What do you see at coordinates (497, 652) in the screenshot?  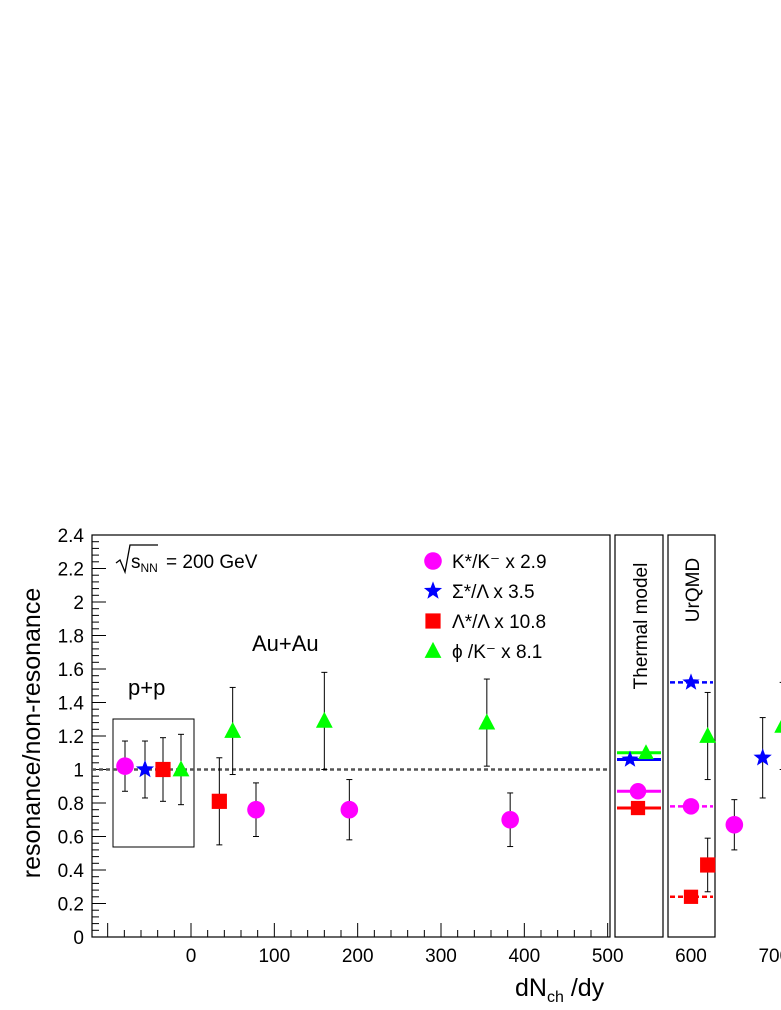 I see `legend-label-triangle: ϕ /K⁻ x 8.1` at bounding box center [497, 652].